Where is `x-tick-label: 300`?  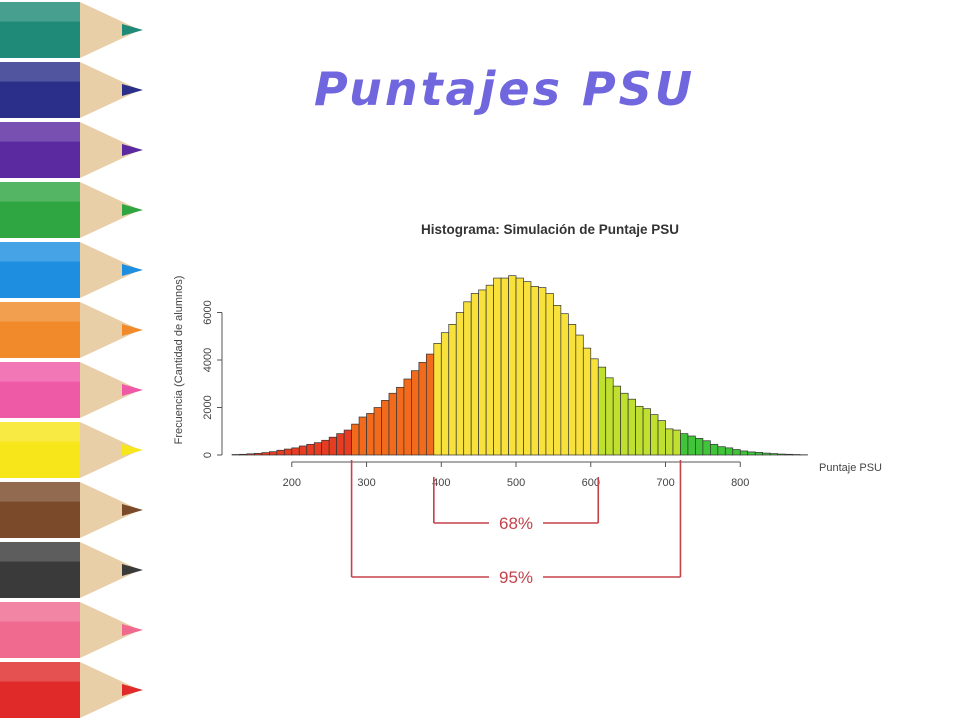
x-tick-label: 300 is located at coordinates (366, 483).